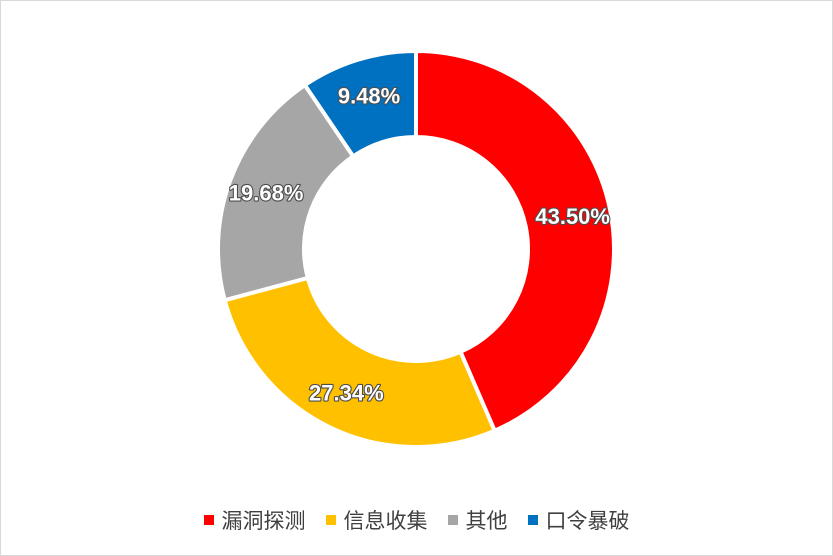 The image size is (833, 556). I want to click on legend-item-password-brute-force: 口令暴破, so click(578, 520).